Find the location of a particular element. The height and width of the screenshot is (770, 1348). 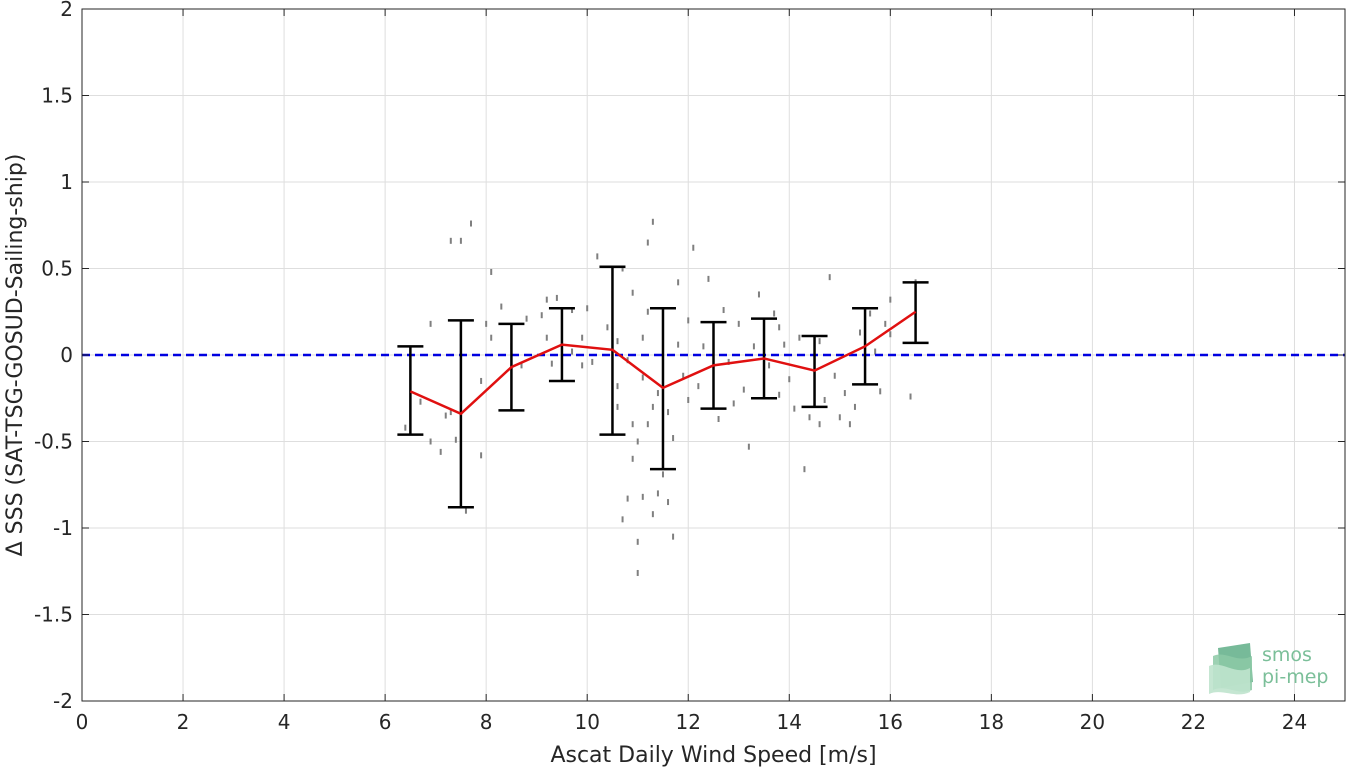

x-tick-label: 2 is located at coordinates (183, 722).